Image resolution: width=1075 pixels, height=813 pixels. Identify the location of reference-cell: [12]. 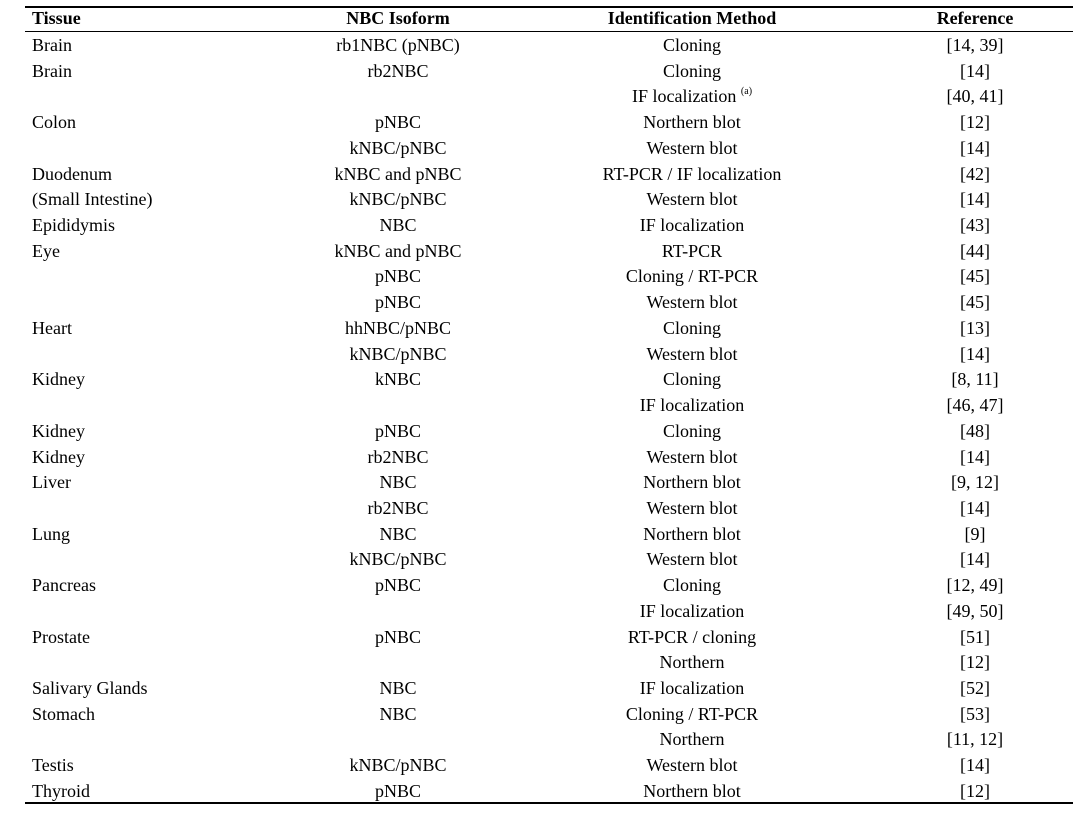
(975, 791).